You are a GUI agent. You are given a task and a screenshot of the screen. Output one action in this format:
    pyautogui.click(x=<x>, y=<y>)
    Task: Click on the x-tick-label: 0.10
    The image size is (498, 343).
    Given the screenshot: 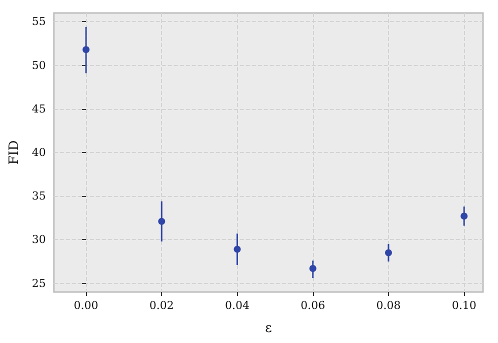 What is the action you would take?
    pyautogui.click(x=464, y=305)
    